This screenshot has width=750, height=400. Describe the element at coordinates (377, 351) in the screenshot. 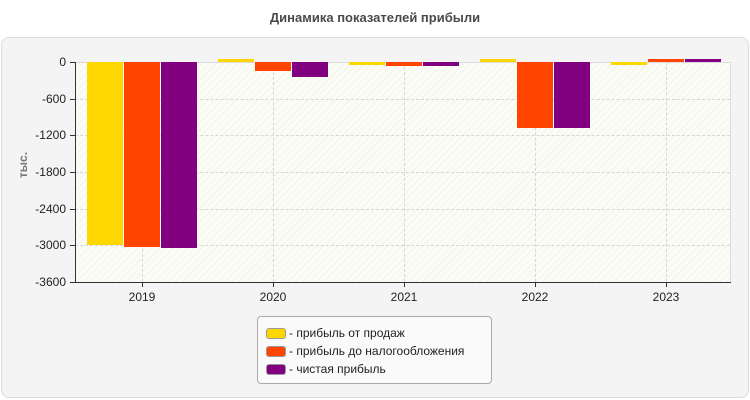

I see `legend-label: - прибыль до налогообложения` at that location.